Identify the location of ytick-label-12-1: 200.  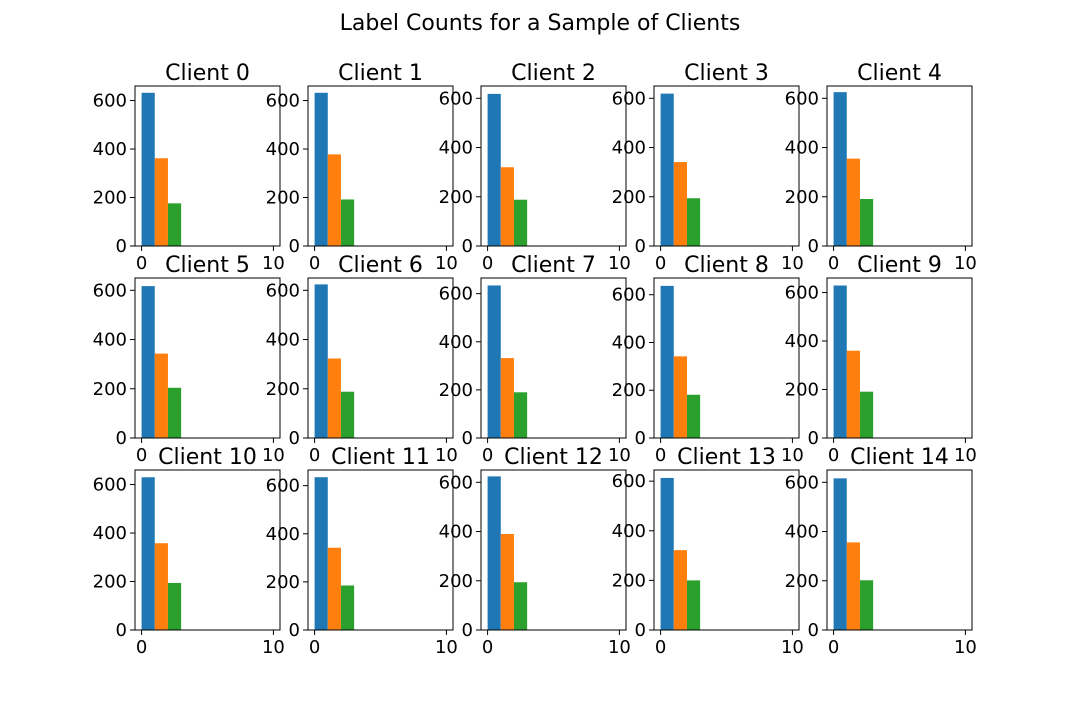
(456, 581).